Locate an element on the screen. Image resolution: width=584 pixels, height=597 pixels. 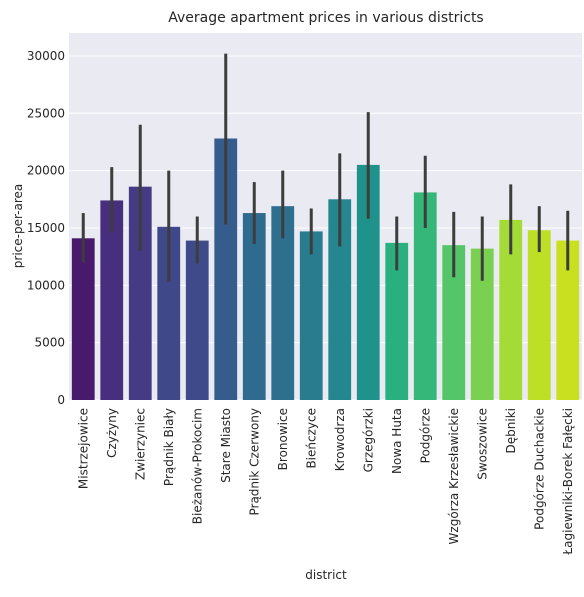
x-tick-label: Mistrzejowice is located at coordinates (83, 448).